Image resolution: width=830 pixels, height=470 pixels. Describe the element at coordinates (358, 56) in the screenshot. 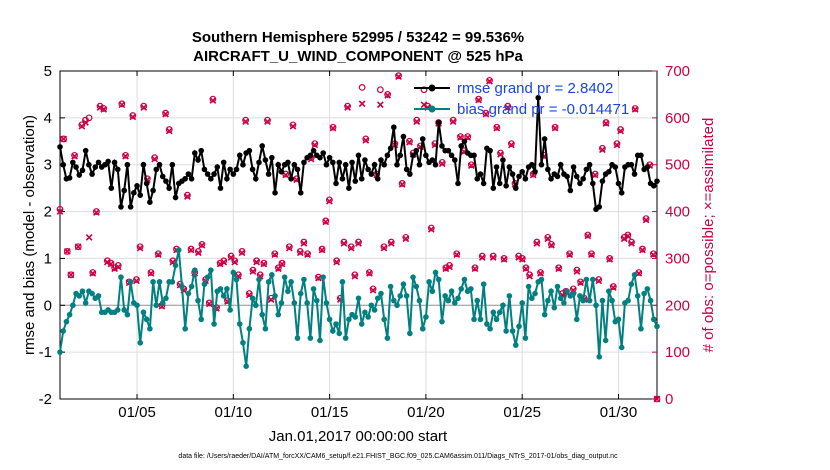

I see `chart-subtitle: AIRCRAFT_U_WIND_COMPONENT @ 525 hPa` at that location.